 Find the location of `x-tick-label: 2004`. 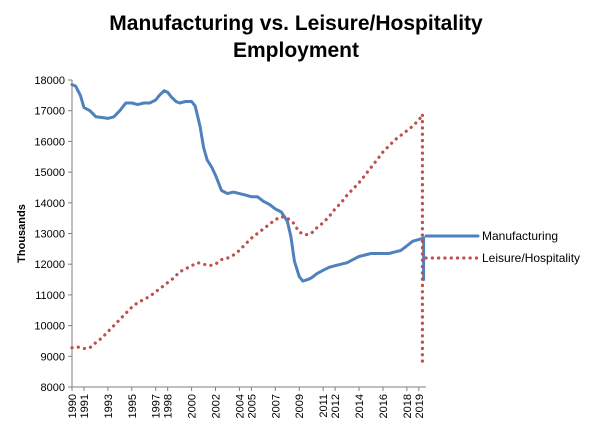

x-tick-label: 2004 is located at coordinates (240, 406).